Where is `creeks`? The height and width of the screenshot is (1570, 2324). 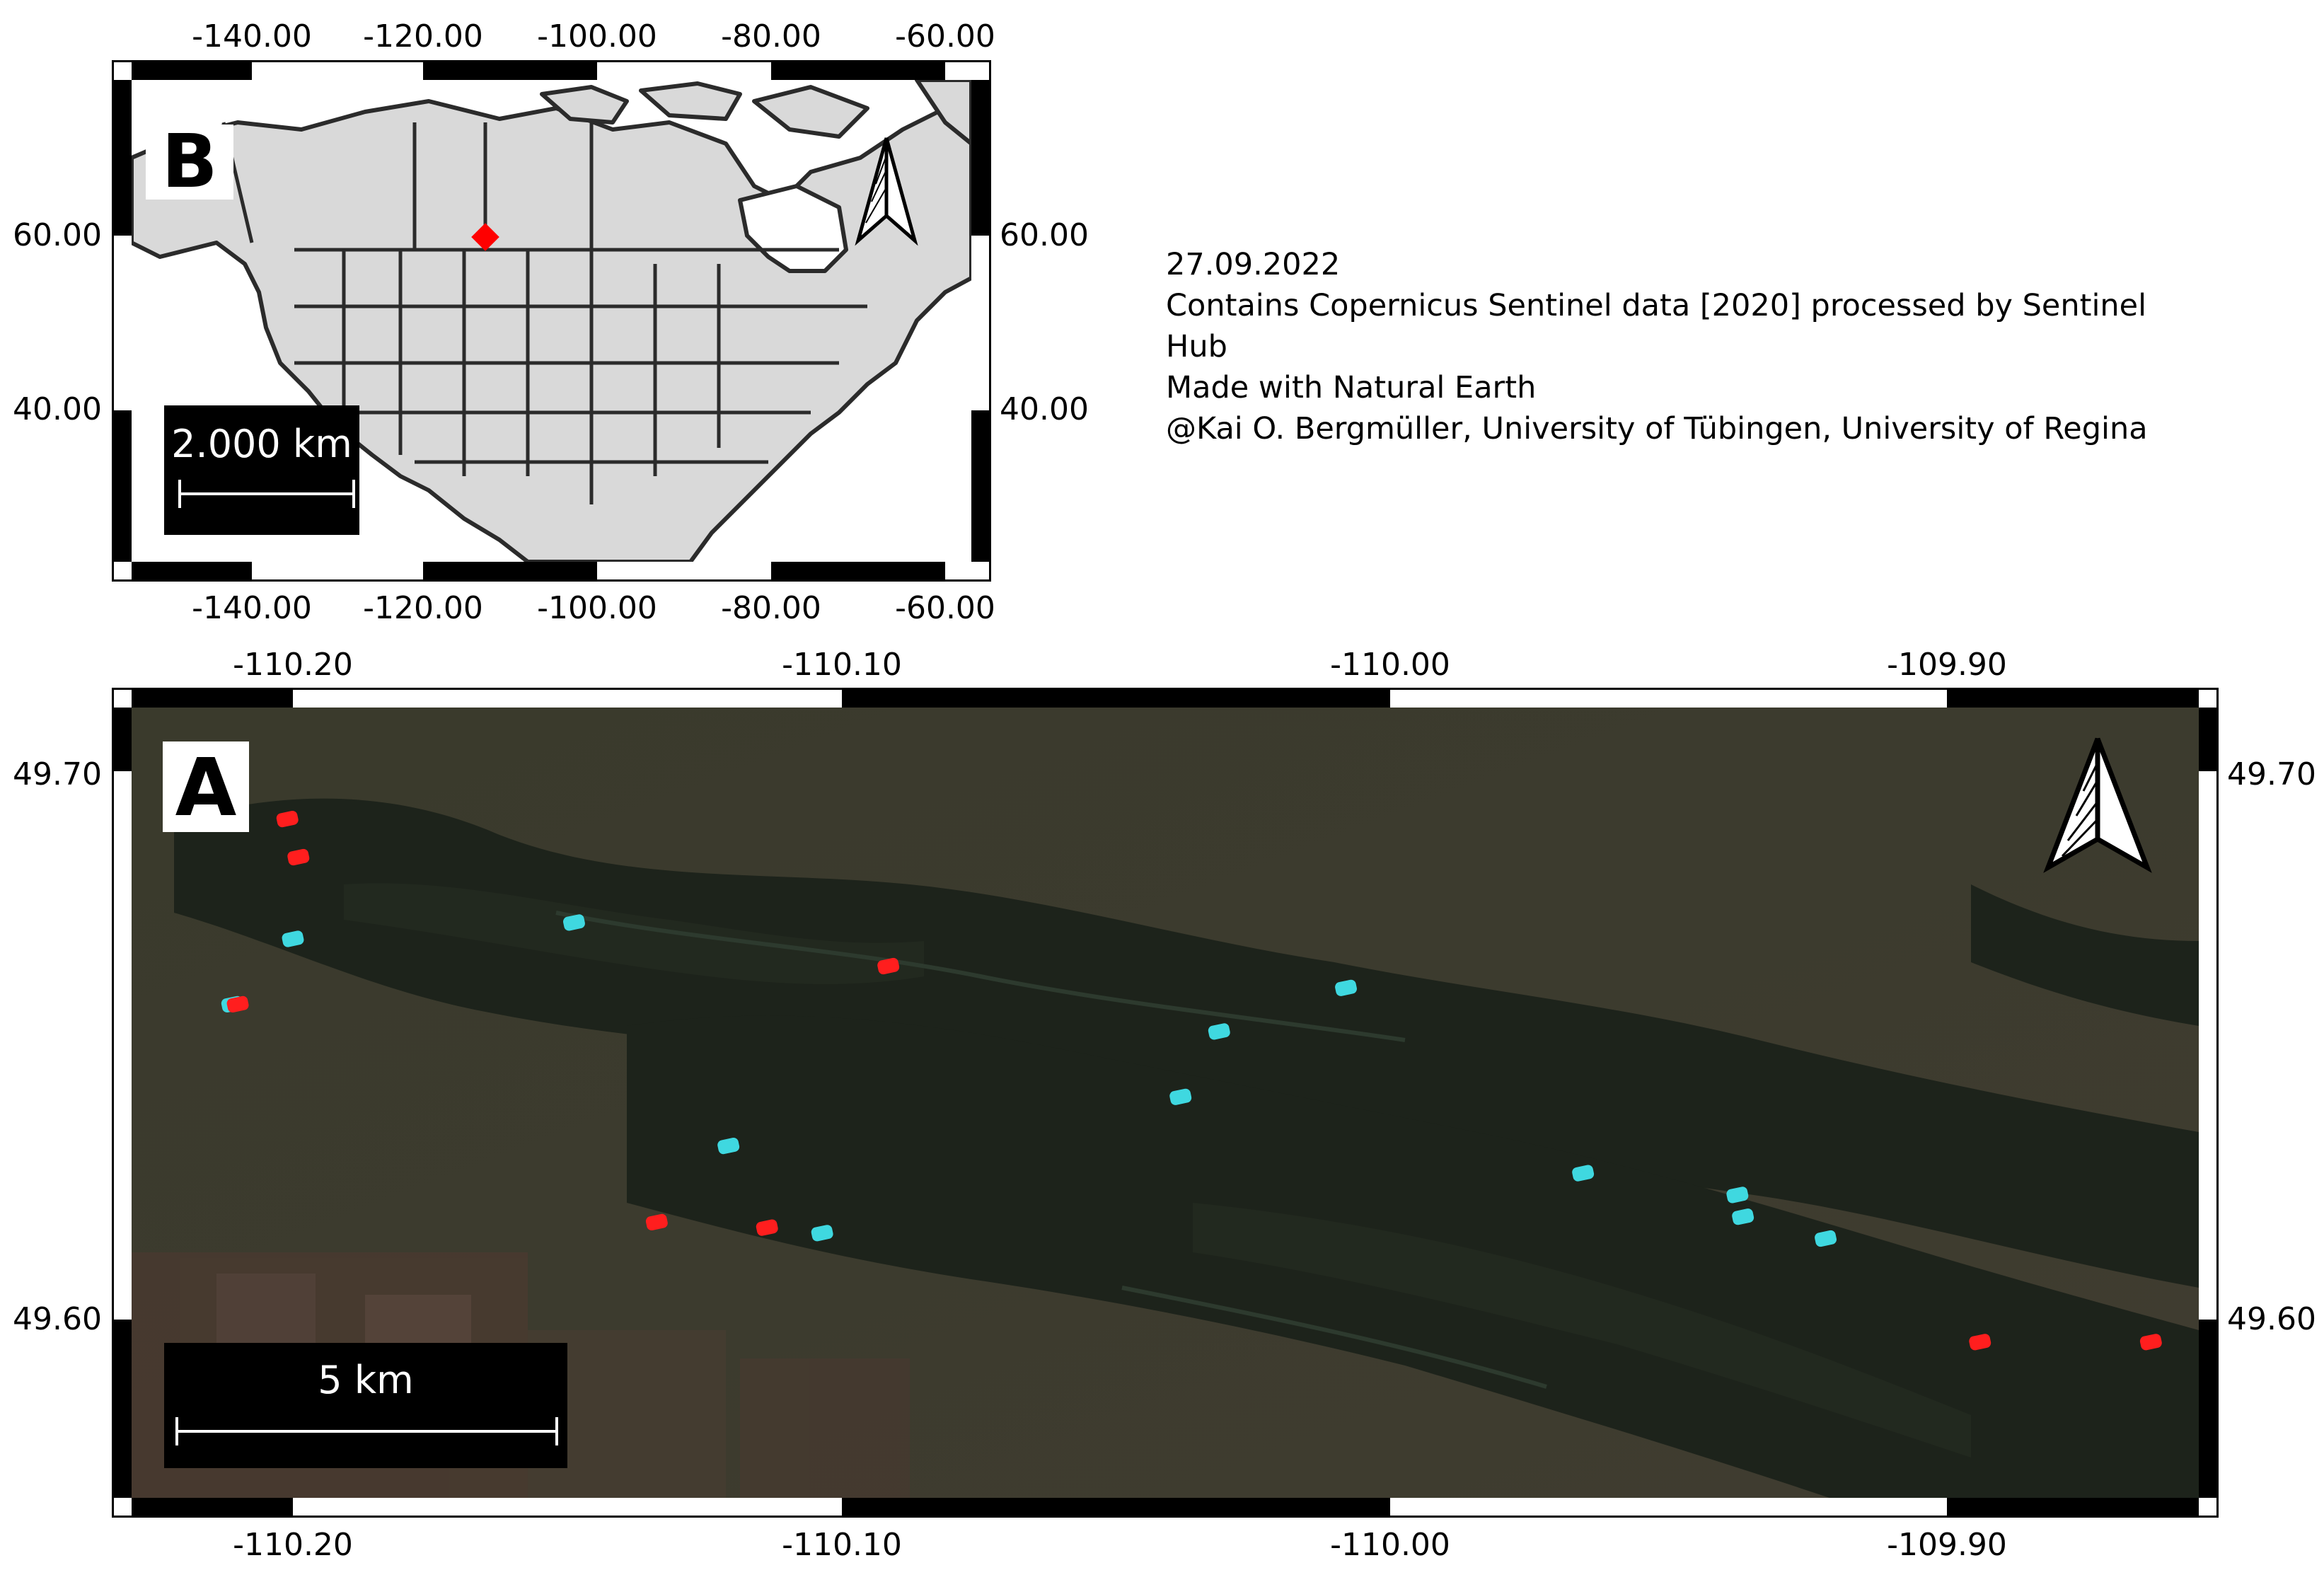
creeks is located at coordinates (1051, 1150).